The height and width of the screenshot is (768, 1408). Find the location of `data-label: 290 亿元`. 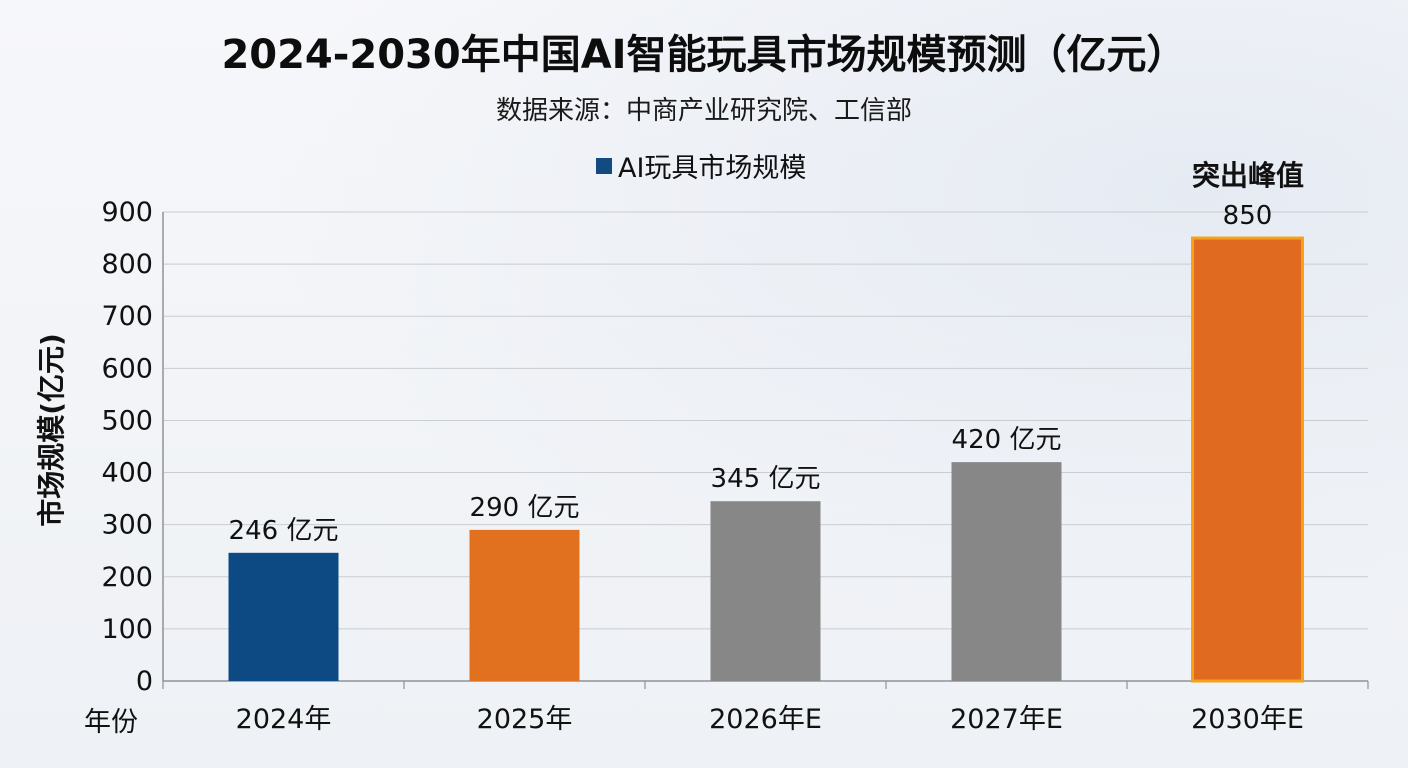

data-label: 290 亿元 is located at coordinates (525, 508).